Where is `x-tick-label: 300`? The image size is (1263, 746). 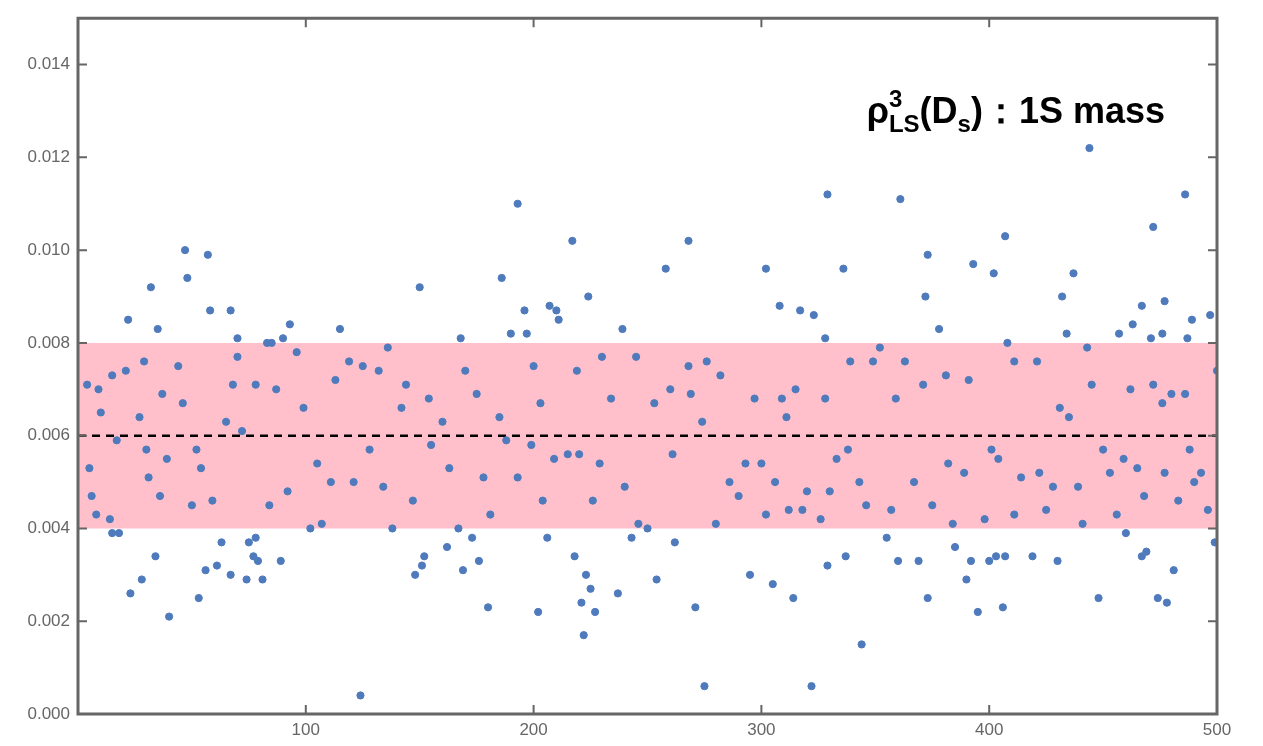
x-tick-label: 300 is located at coordinates (761, 729).